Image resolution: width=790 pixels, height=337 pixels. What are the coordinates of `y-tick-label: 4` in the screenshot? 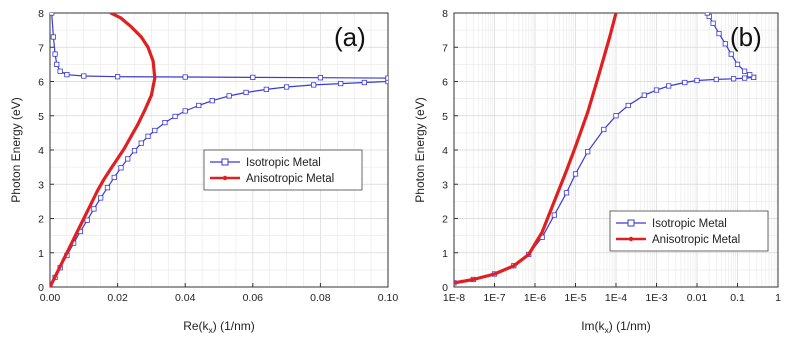 It's located at (445, 151).